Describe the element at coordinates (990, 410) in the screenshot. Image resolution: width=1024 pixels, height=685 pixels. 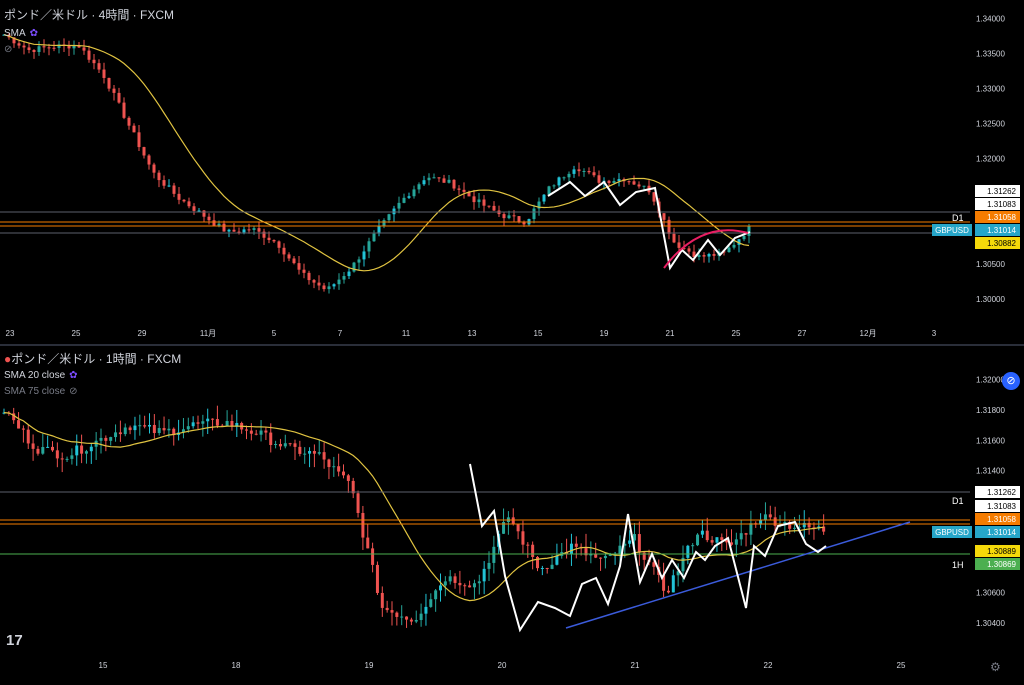
I see `y-tick-label: 1.31800` at that location.